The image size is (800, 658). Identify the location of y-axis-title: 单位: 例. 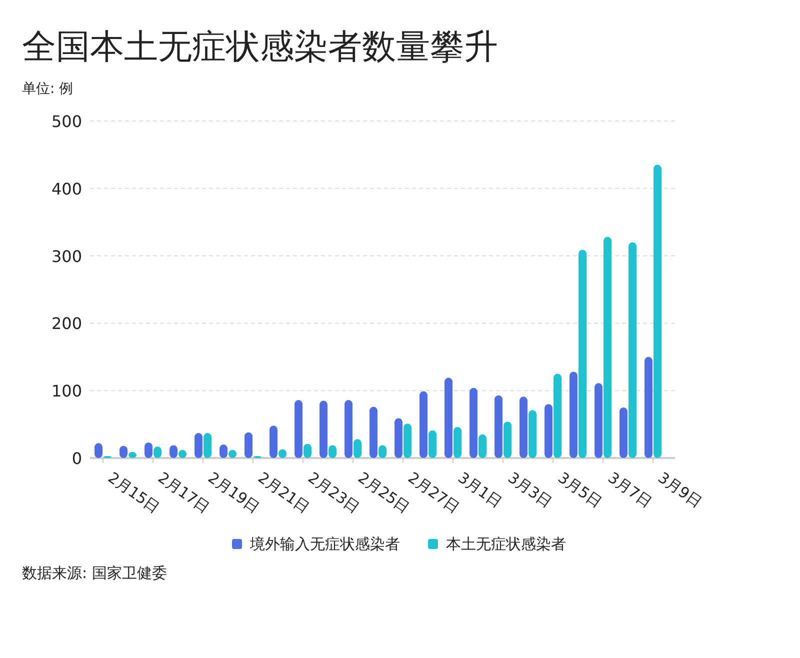
(48, 89).